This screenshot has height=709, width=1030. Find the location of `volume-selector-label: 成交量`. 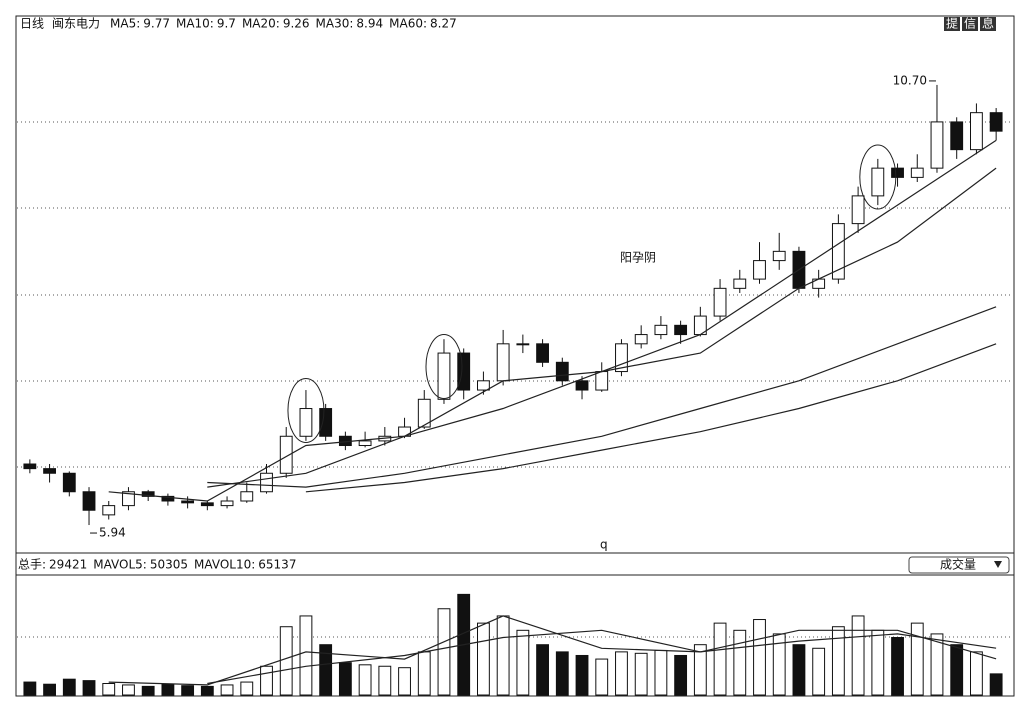

volume-selector-label: 成交量 is located at coordinates (958, 564).